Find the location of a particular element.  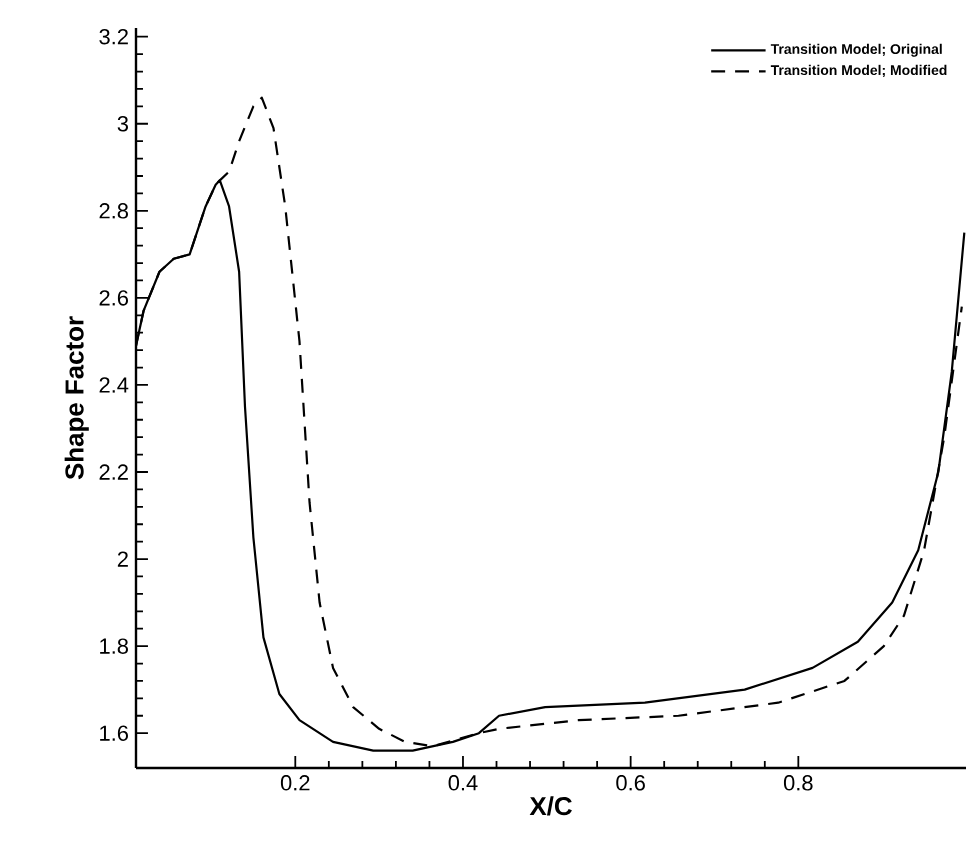

y-tick-label: 2.2 is located at coordinates (113, 472).